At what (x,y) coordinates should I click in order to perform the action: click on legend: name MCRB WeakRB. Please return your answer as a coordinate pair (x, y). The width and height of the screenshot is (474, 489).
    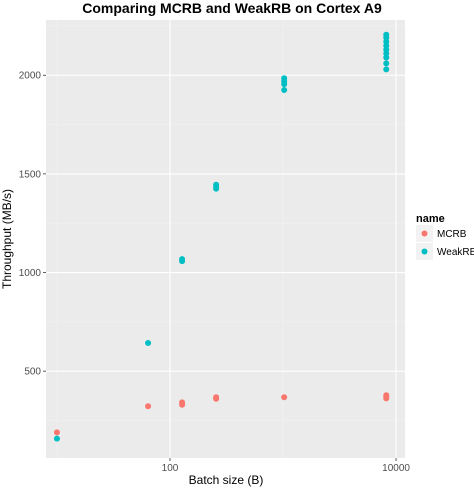
    Looking at the image, I should click on (445, 236).